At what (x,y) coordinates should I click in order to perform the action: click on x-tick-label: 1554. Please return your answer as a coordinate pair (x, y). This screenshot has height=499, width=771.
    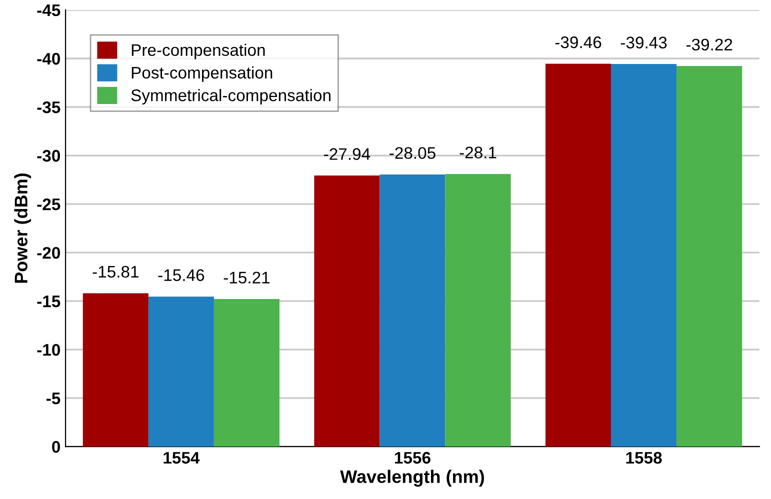
    Looking at the image, I should click on (182, 458).